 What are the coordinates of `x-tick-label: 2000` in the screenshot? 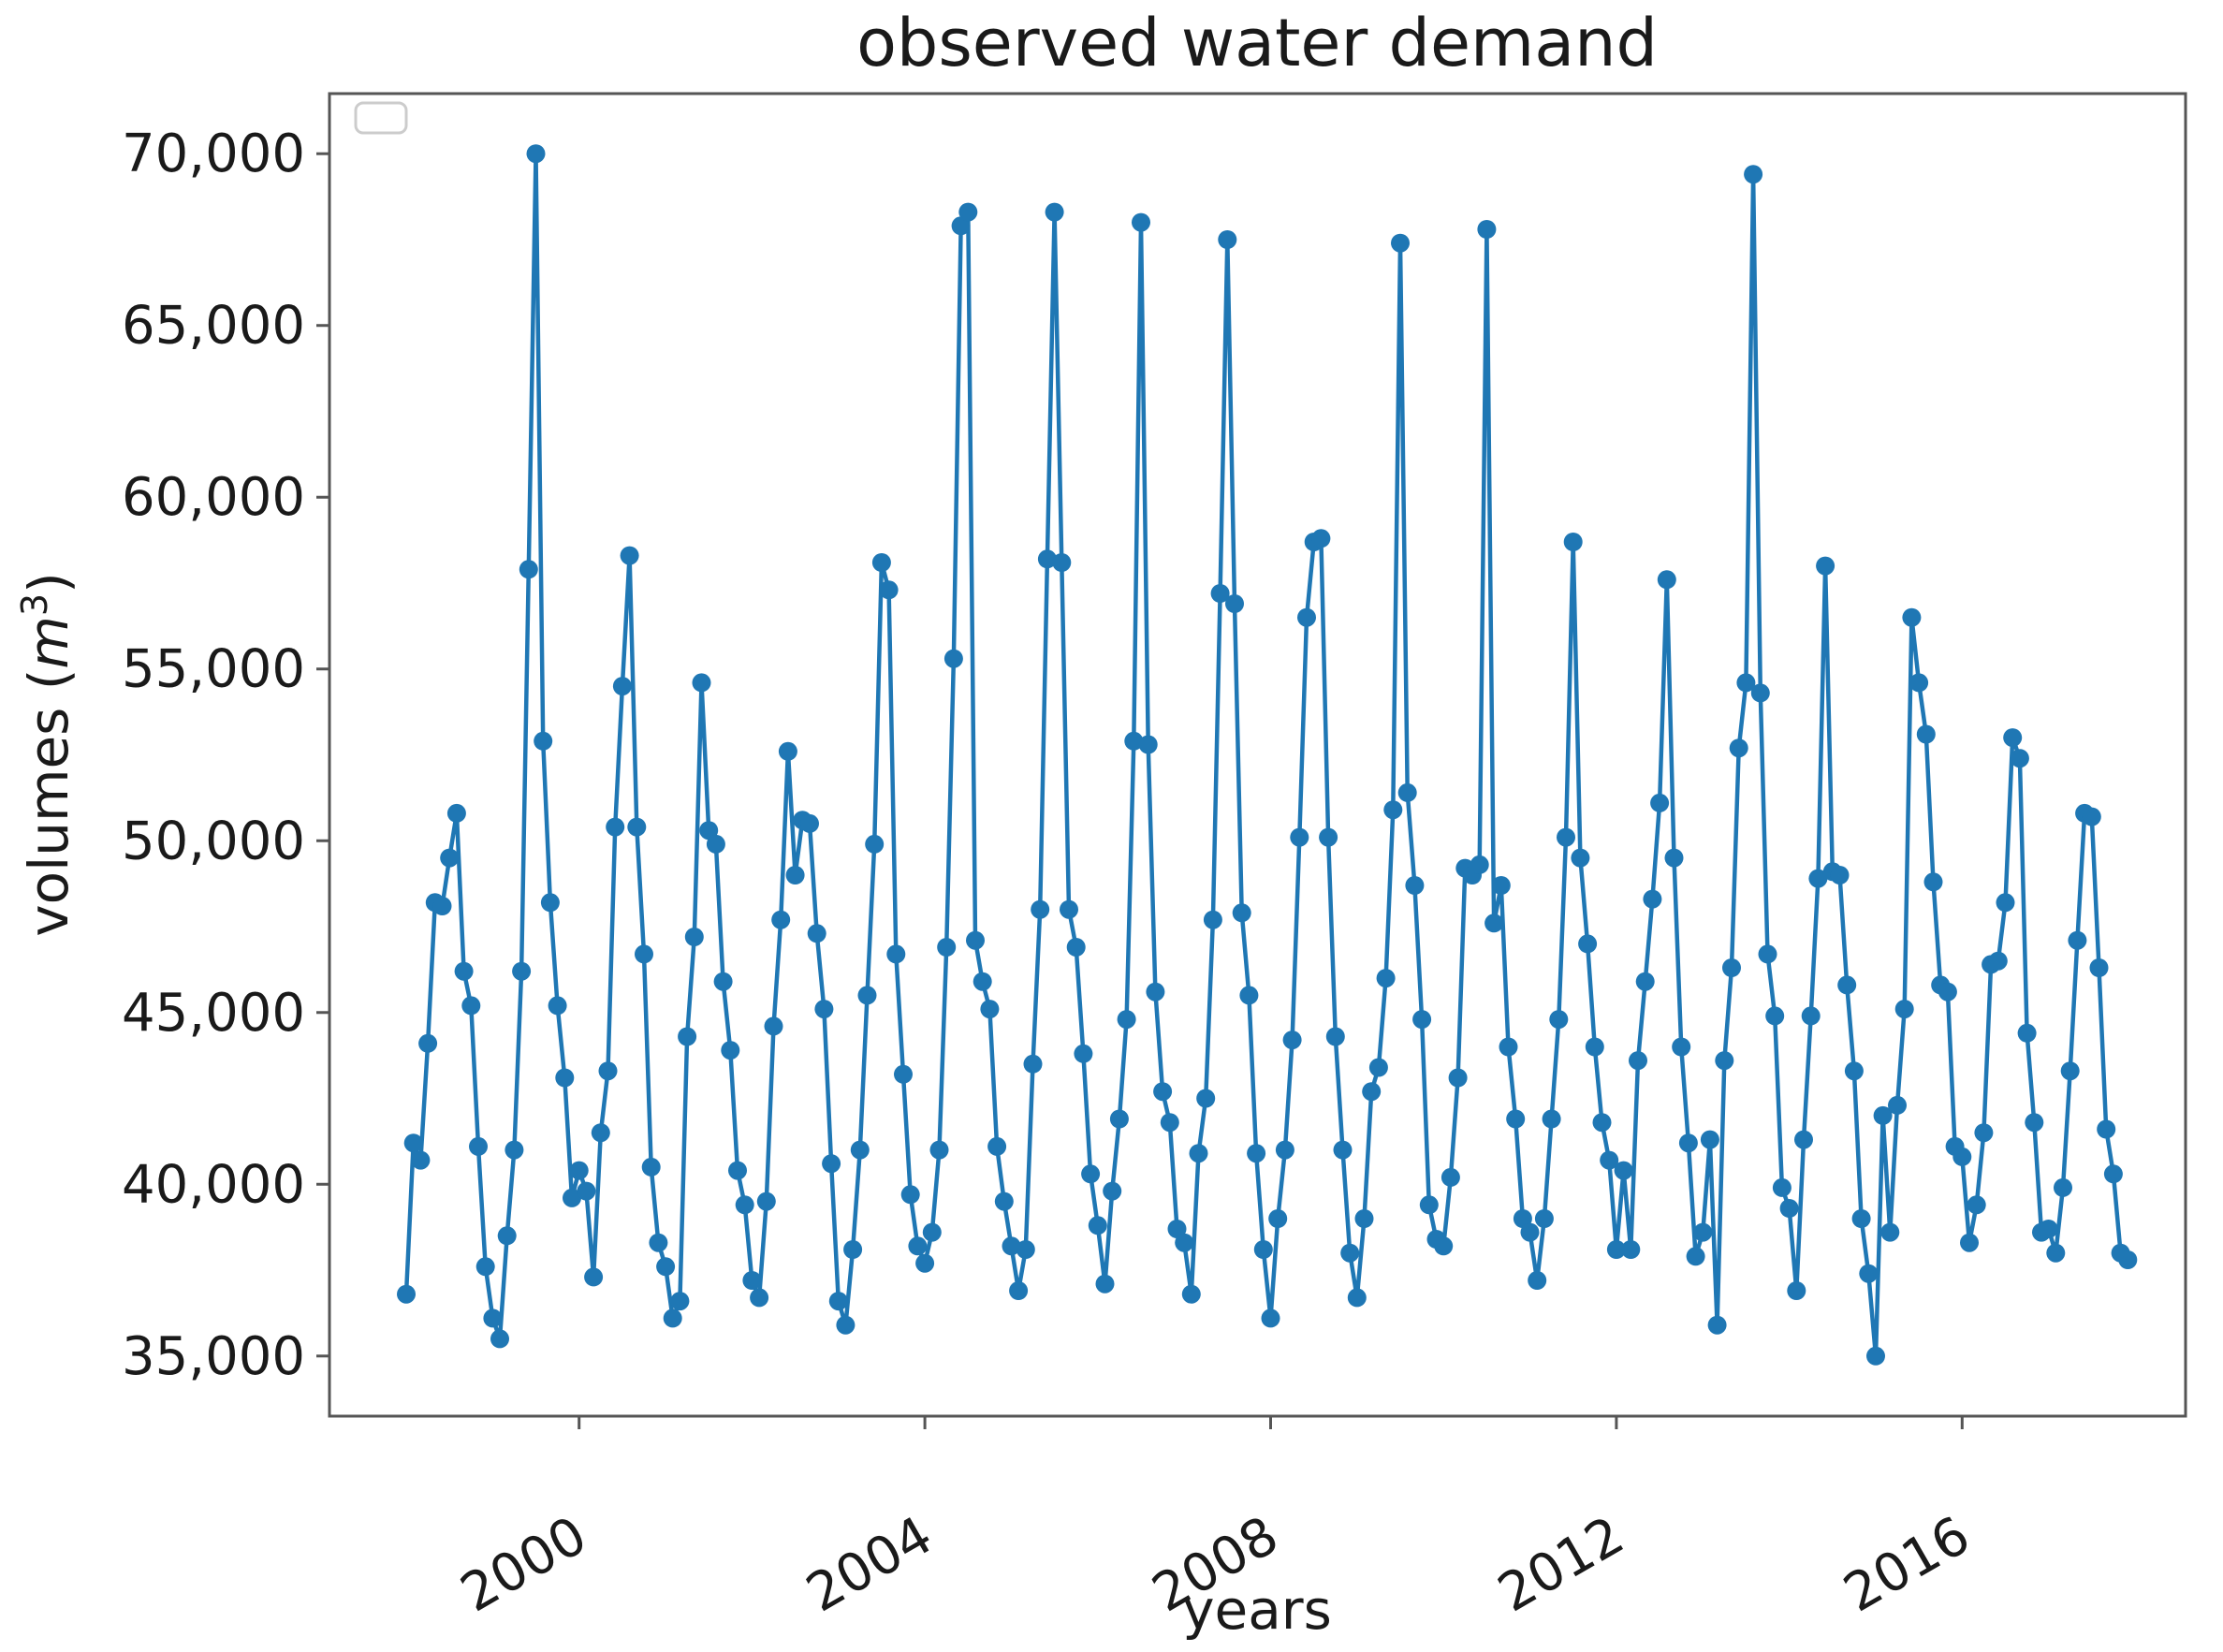 It's located at (524, 1565).